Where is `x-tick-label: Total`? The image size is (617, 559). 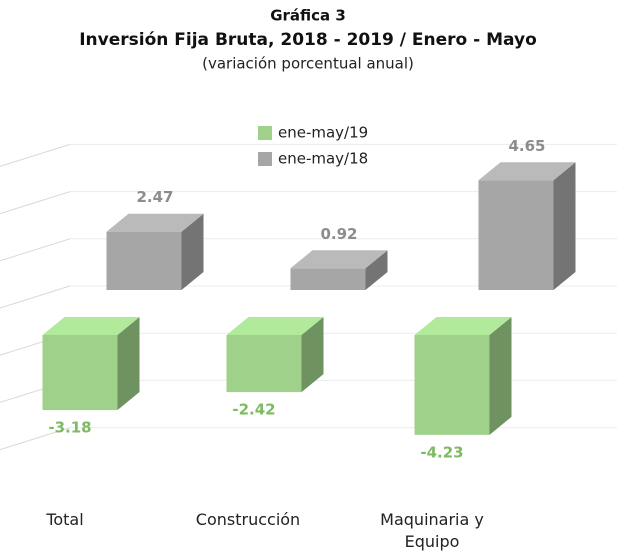 x-tick-label: Total is located at coordinates (65, 519).